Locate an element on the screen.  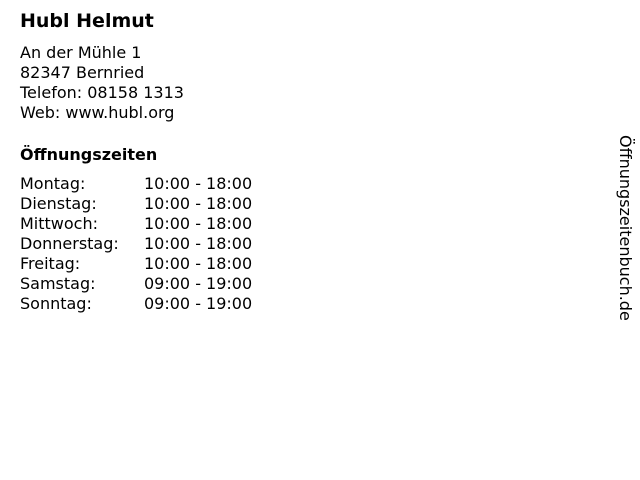
day: Dienstag: is located at coordinates (58, 203).